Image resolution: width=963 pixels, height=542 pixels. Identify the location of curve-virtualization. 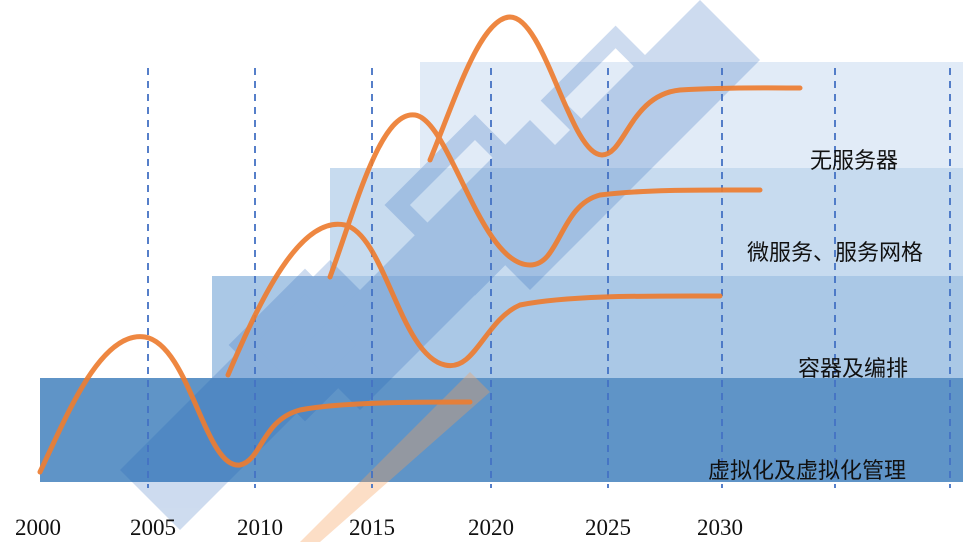
(255, 404).